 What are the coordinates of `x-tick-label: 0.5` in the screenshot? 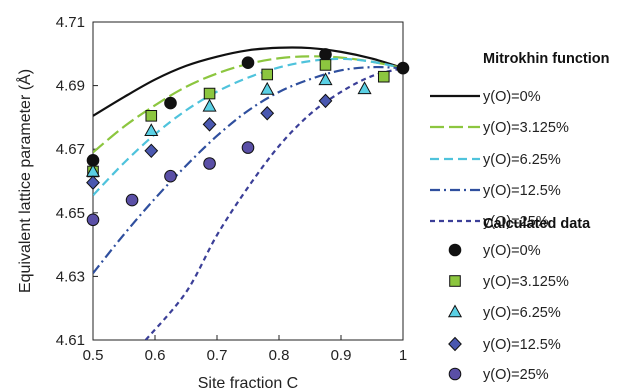 It's located at (93, 355).